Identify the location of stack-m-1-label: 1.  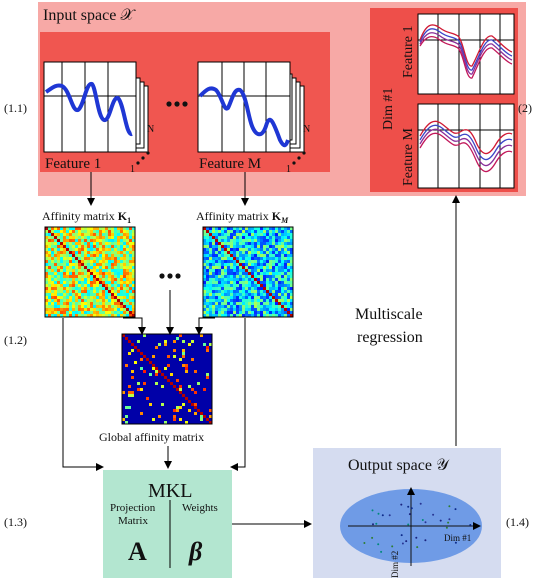
(288, 169).